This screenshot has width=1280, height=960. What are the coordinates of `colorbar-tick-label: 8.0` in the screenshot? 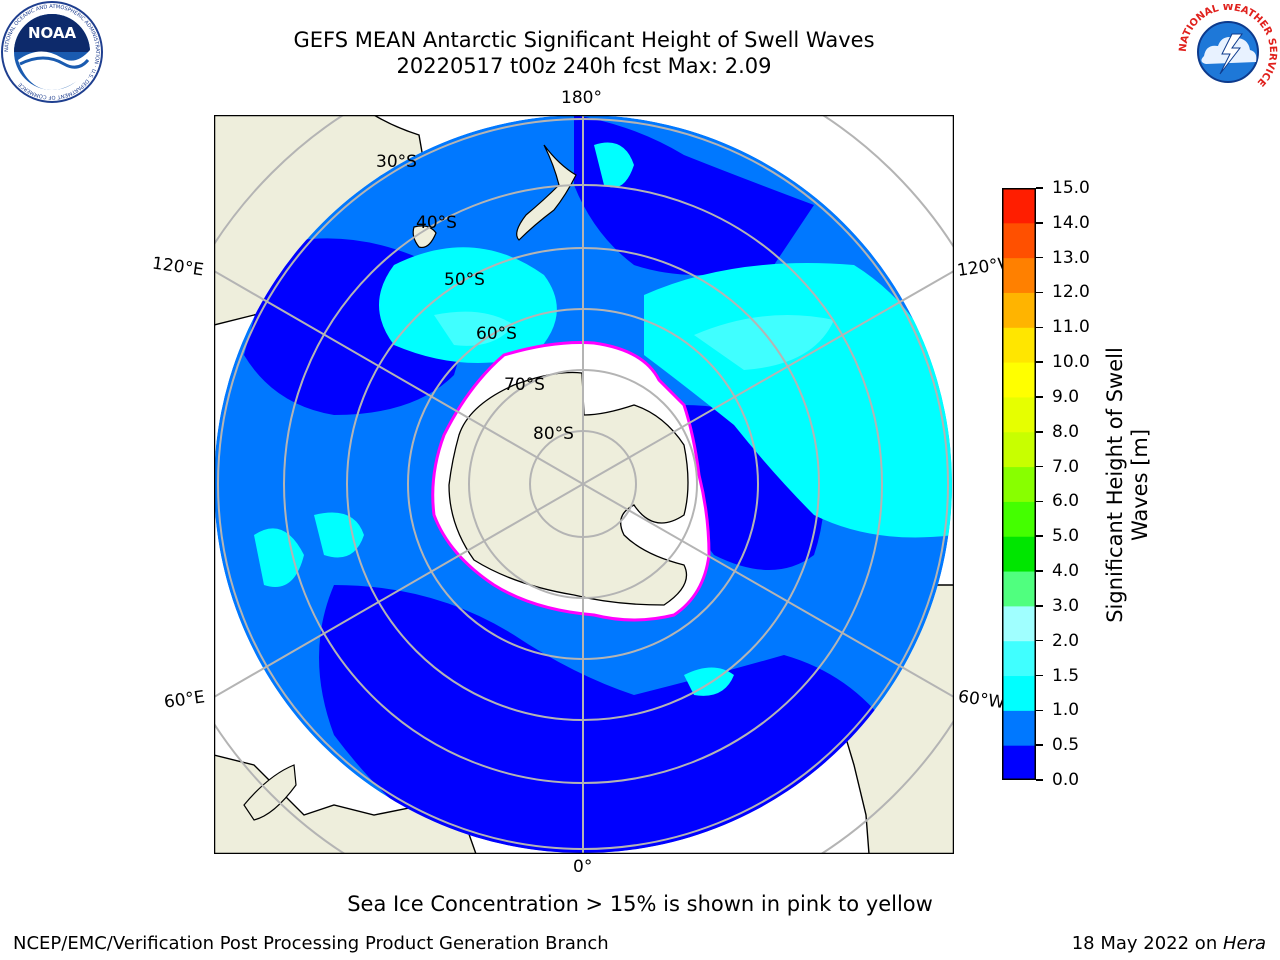 It's located at (1066, 431).